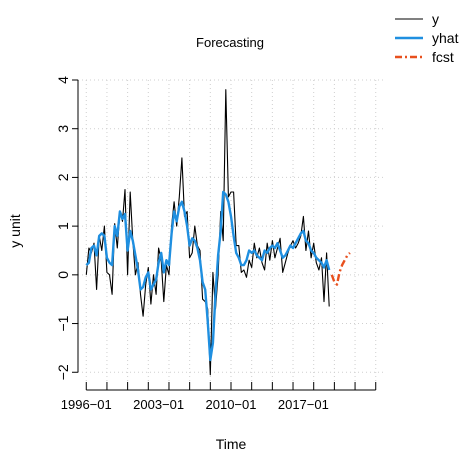  I want to click on series-line-fcst, so click(340, 269).